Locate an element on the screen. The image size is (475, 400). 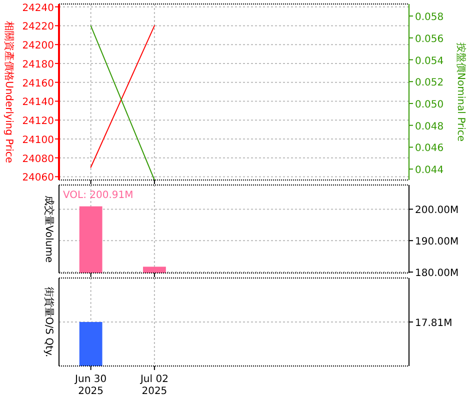
x-tick-label: Jul 02 2025 is located at coordinates (153, 385).